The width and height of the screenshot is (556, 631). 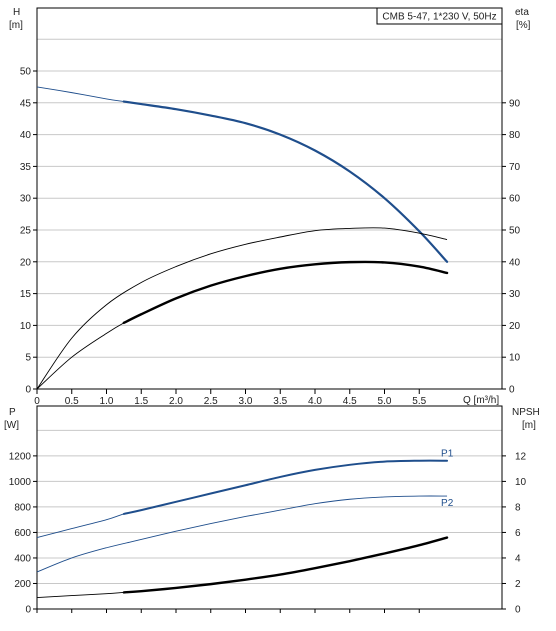 What do you see at coordinates (447, 454) in the screenshot?
I see `series-label-p1: P1` at bounding box center [447, 454].